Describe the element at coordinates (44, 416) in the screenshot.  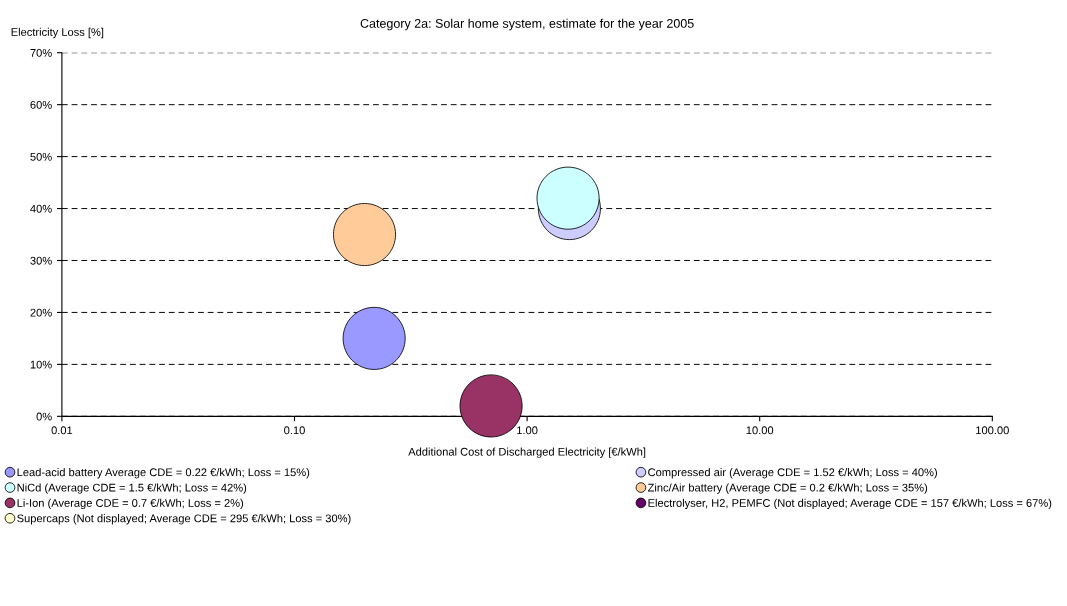
I see `y-tick-label: 0%` at that location.